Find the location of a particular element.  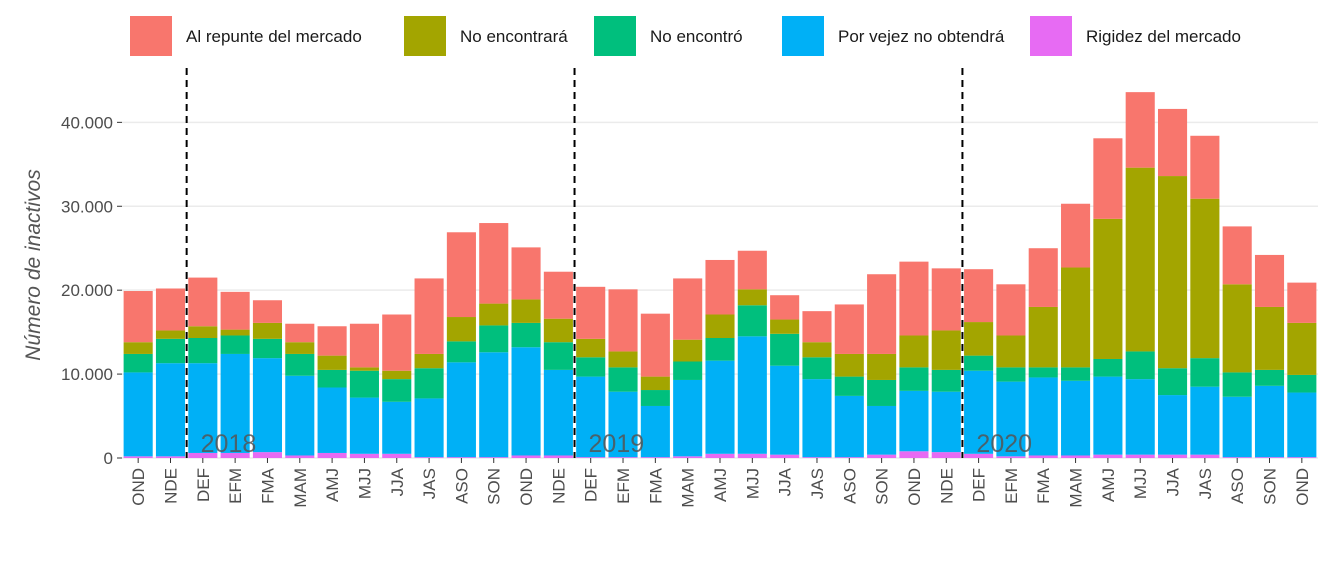

x-tick-label: NDE is located at coordinates (946, 486).